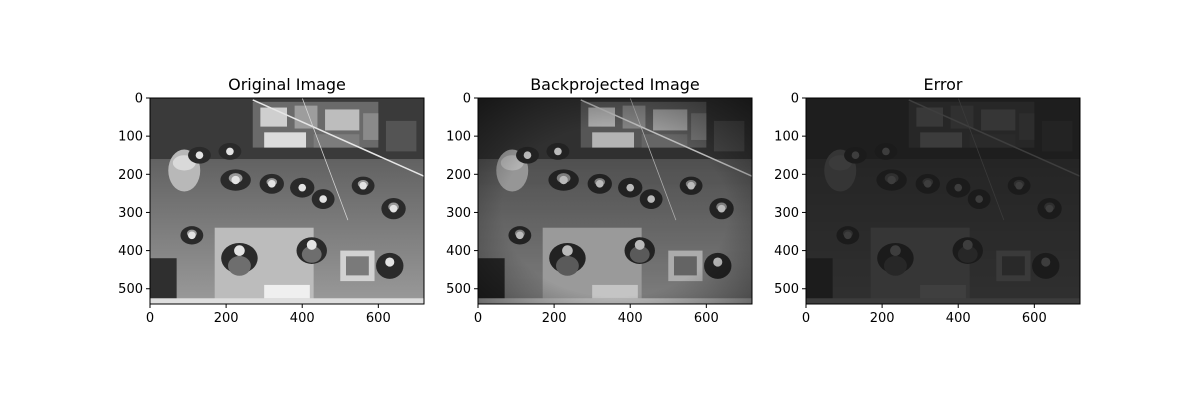 This screenshot has height=400, width=1200. What do you see at coordinates (287, 84) in the screenshot?
I see `panel-title-original: Original Image` at bounding box center [287, 84].